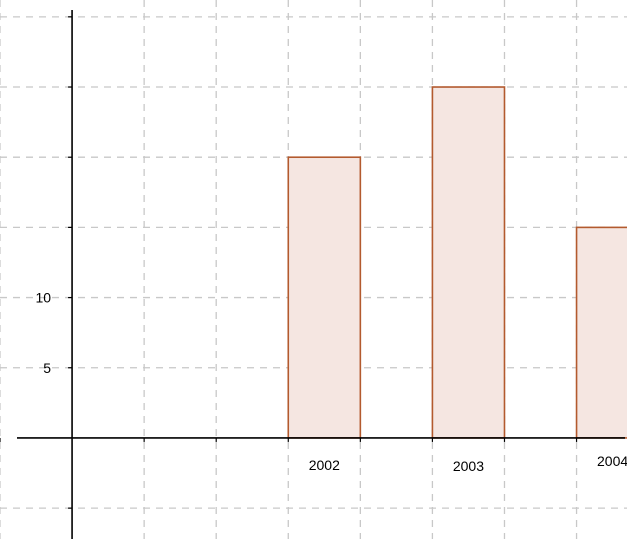 The image size is (627, 539). What do you see at coordinates (601, 332) in the screenshot?
I see `bar-2004` at bounding box center [601, 332].